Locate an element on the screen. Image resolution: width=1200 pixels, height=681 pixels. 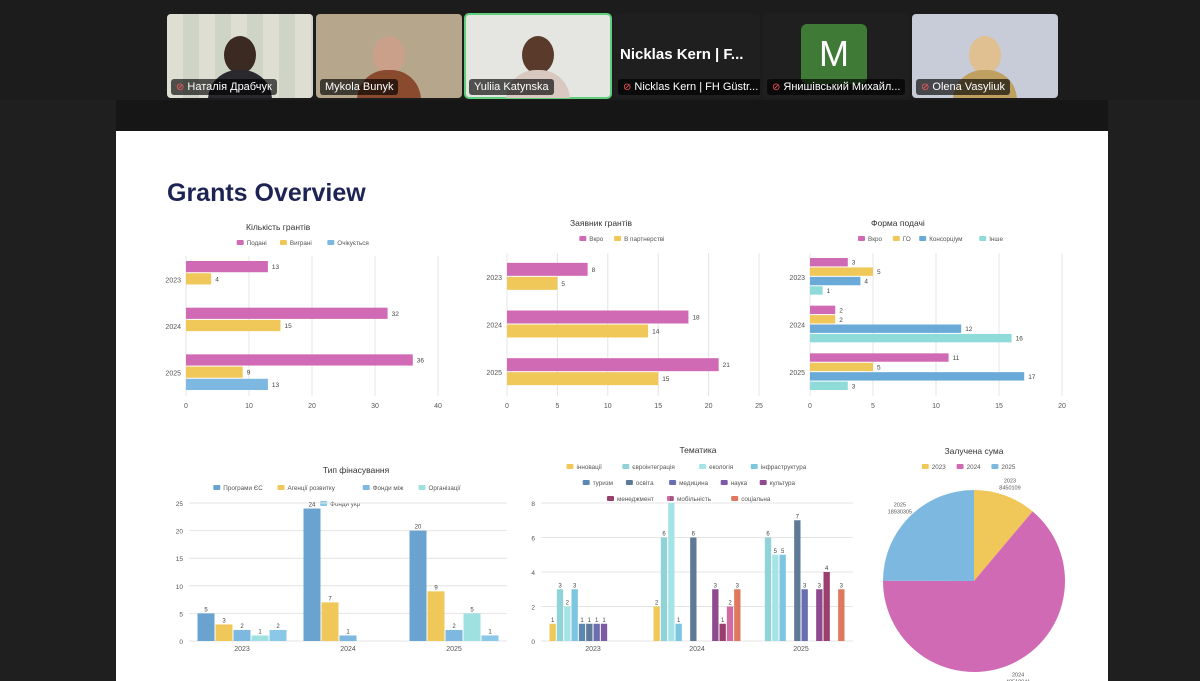
data-label: 12 is located at coordinates (969, 329).